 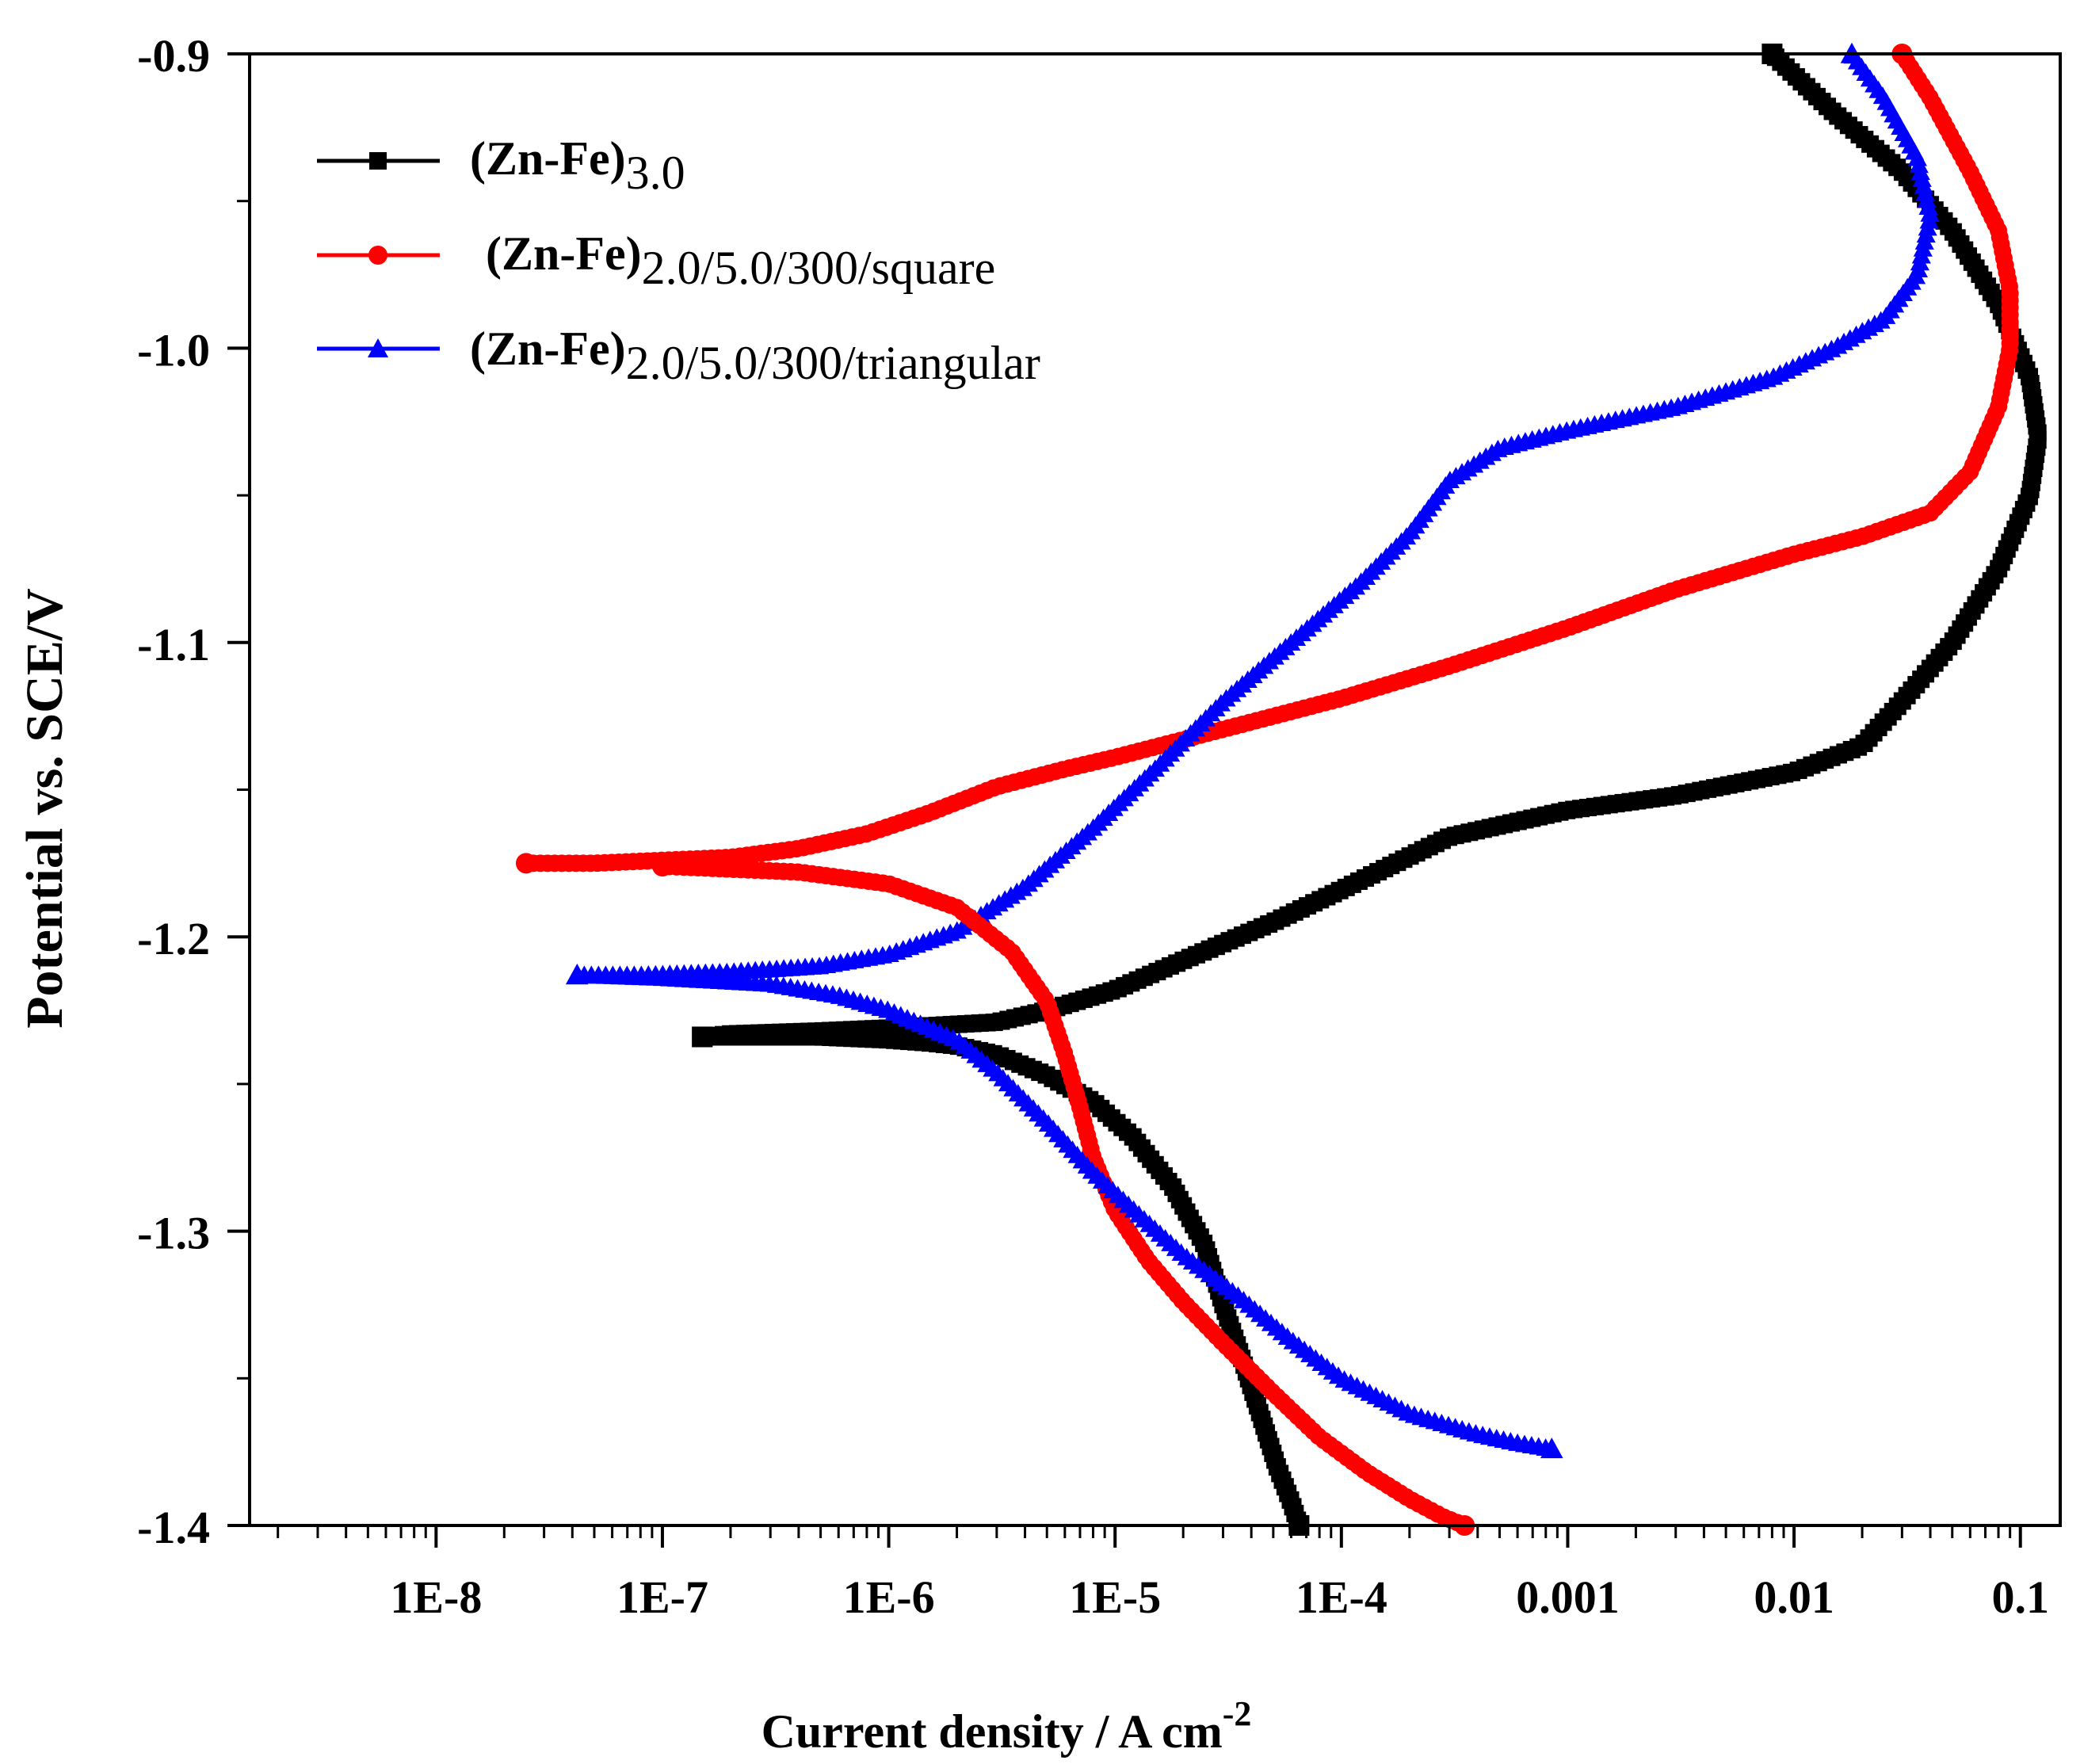 I want to click on y-tick-label: -1.2, so click(x=173, y=938).